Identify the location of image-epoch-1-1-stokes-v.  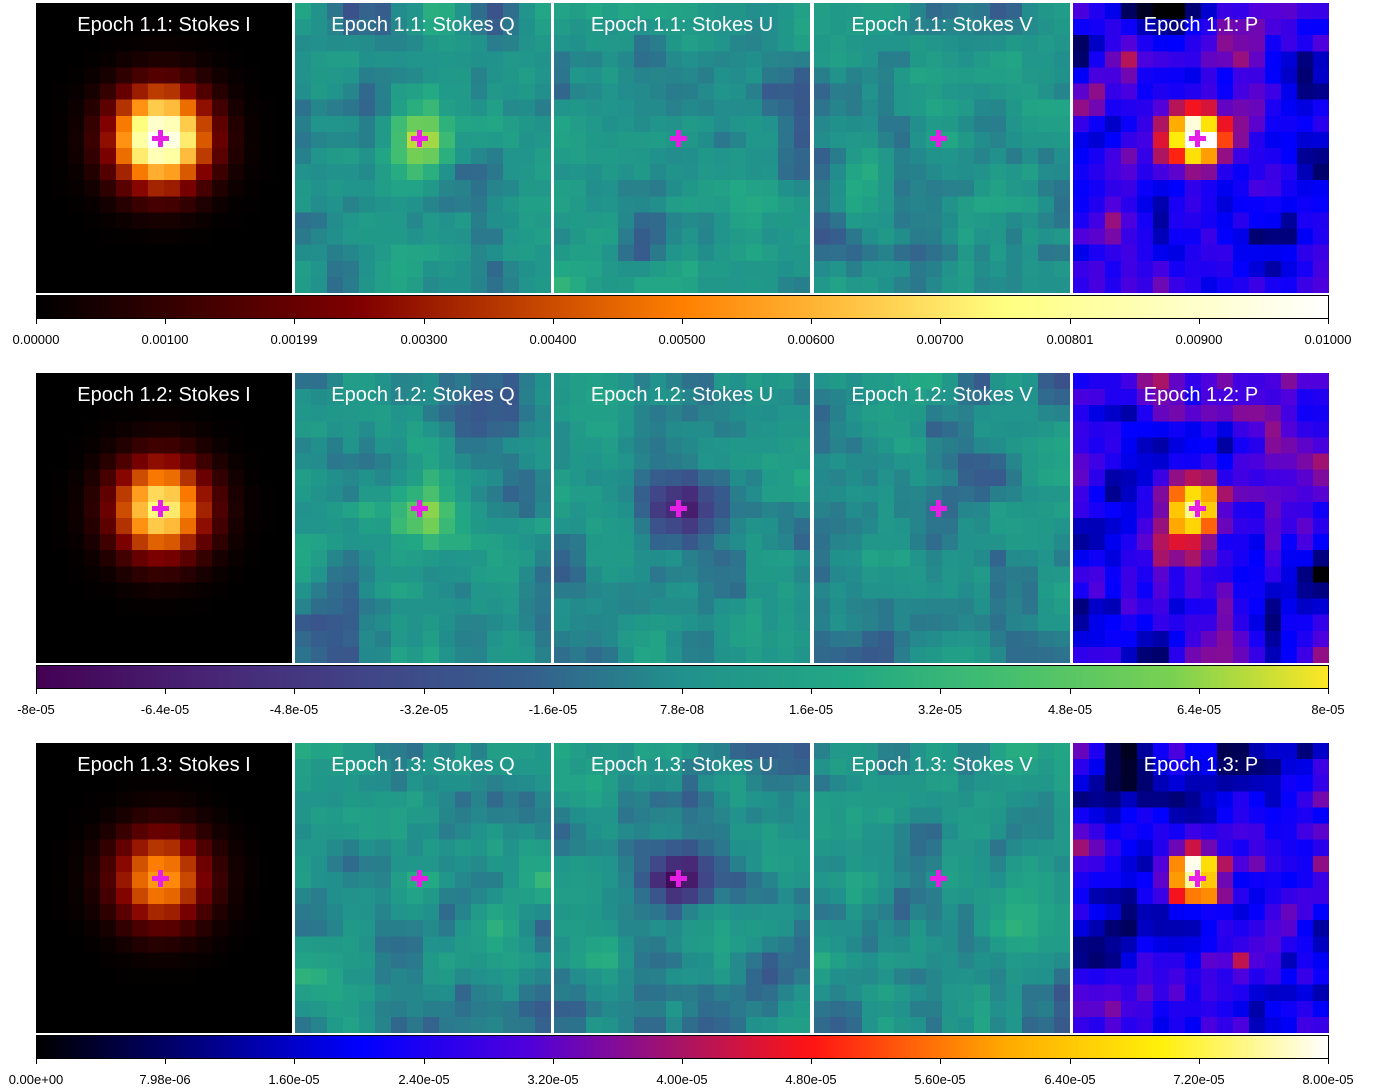
(942, 148).